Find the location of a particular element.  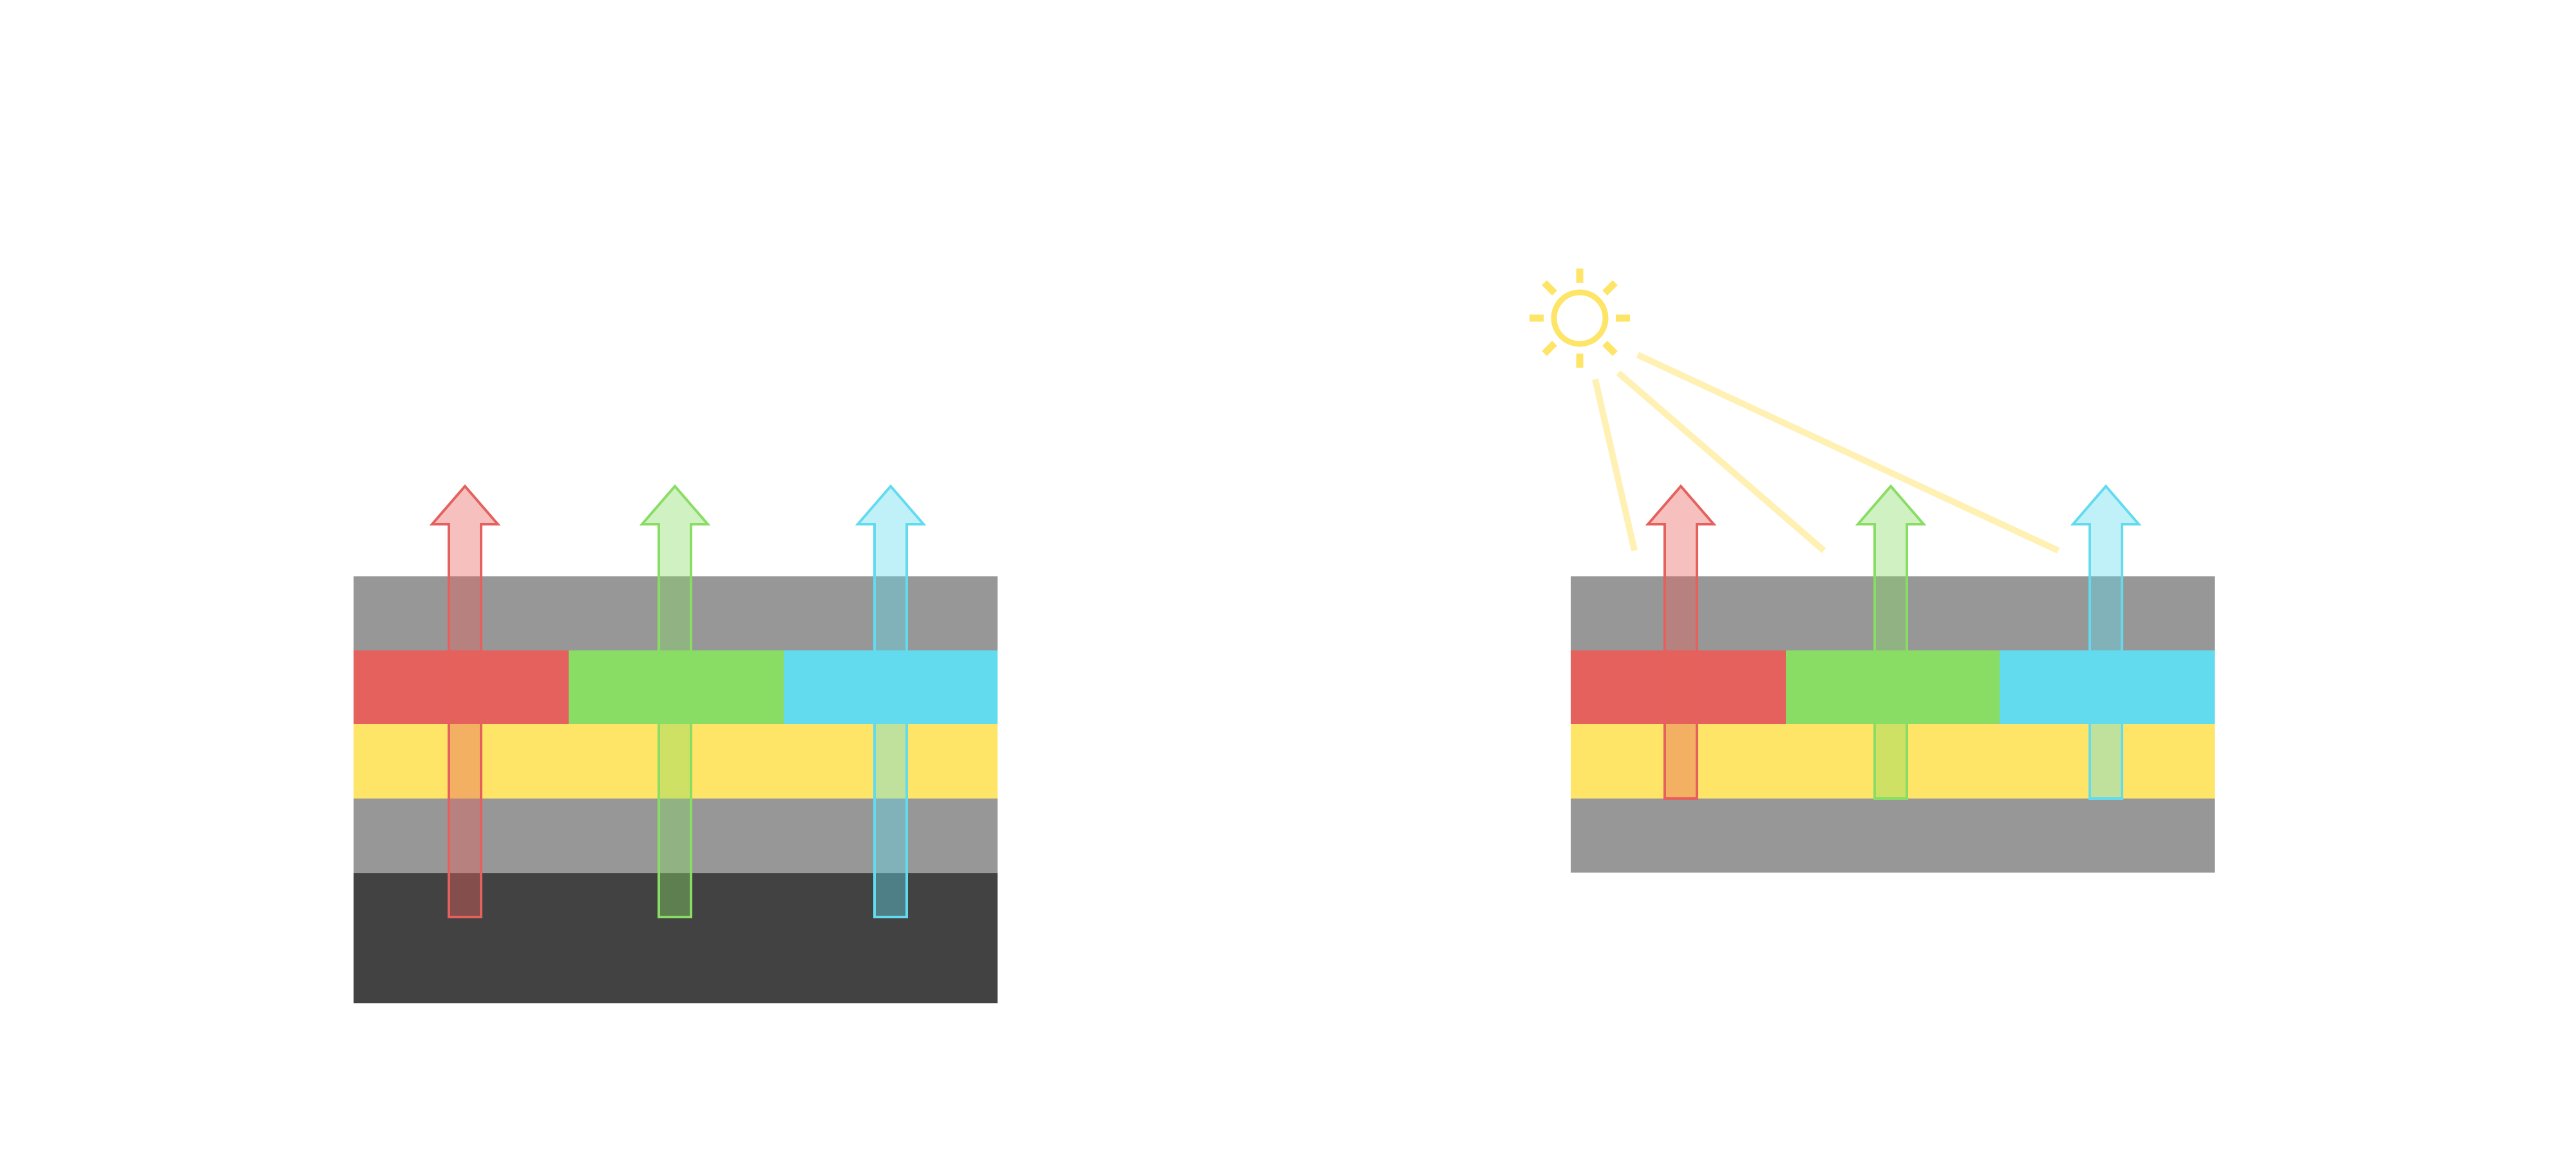

right-stack is located at coordinates (1893, 724).